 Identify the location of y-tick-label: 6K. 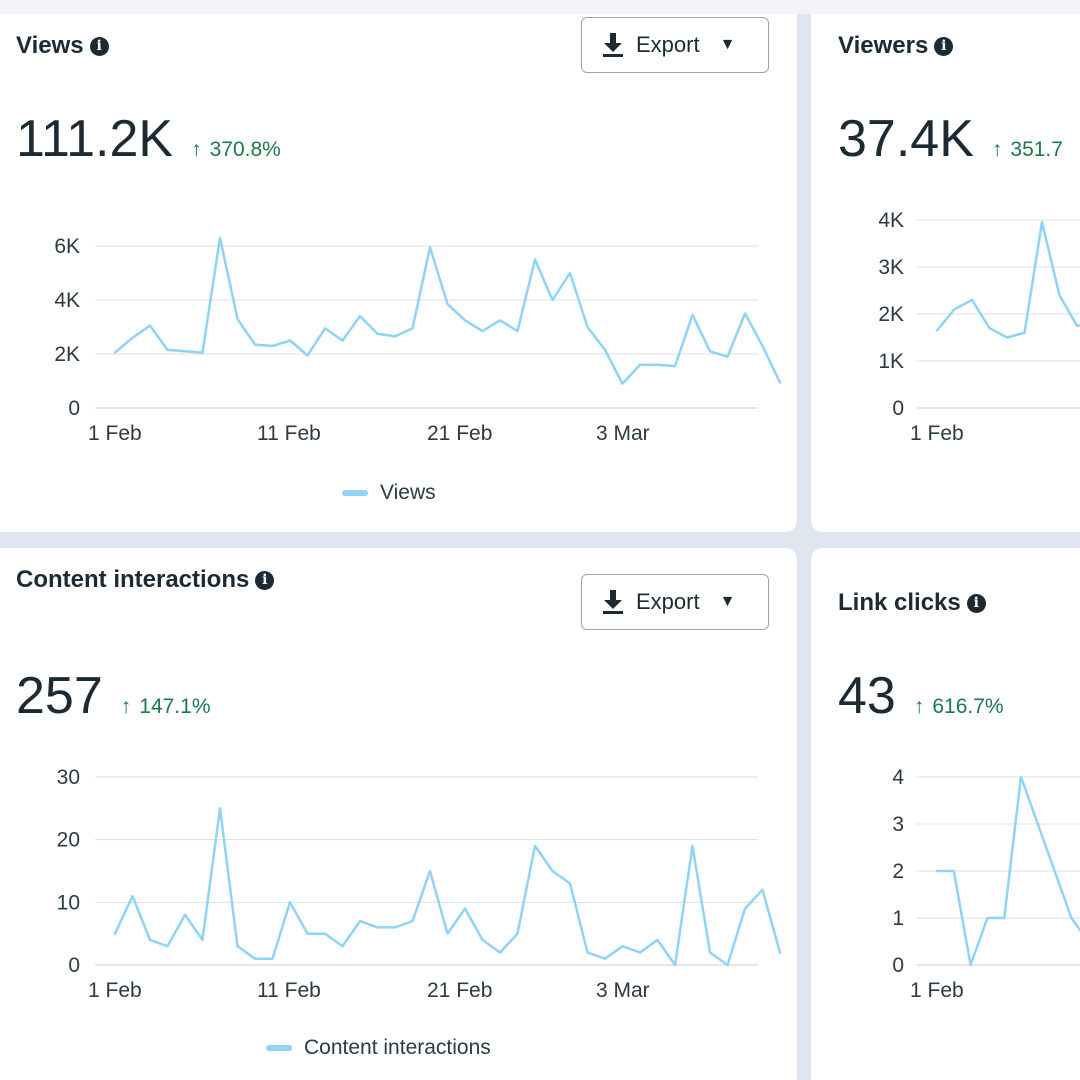
(67, 246).